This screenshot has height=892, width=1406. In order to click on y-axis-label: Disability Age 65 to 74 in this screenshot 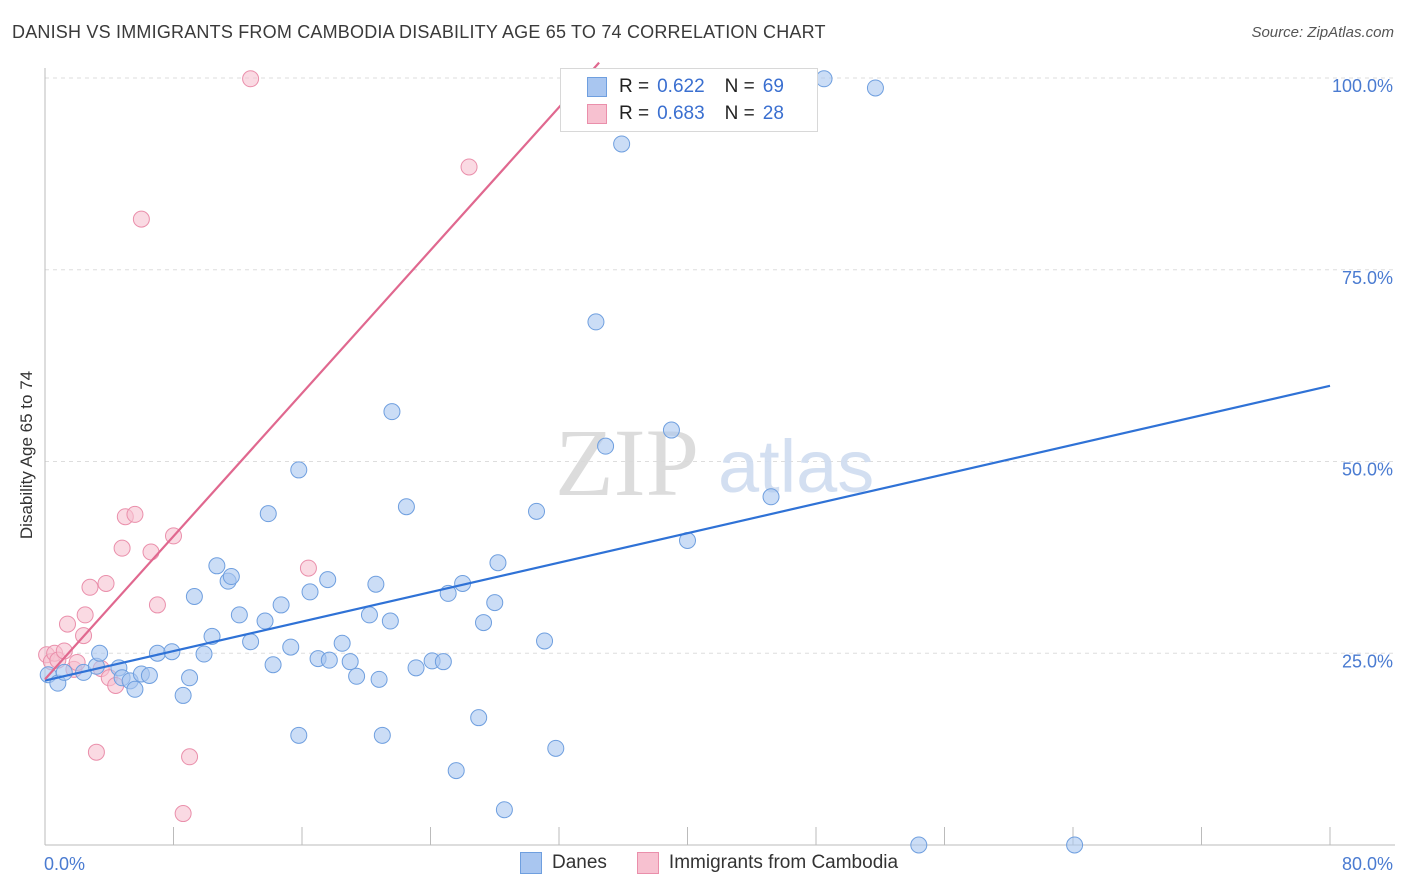, I will do `click(26, 455)`.